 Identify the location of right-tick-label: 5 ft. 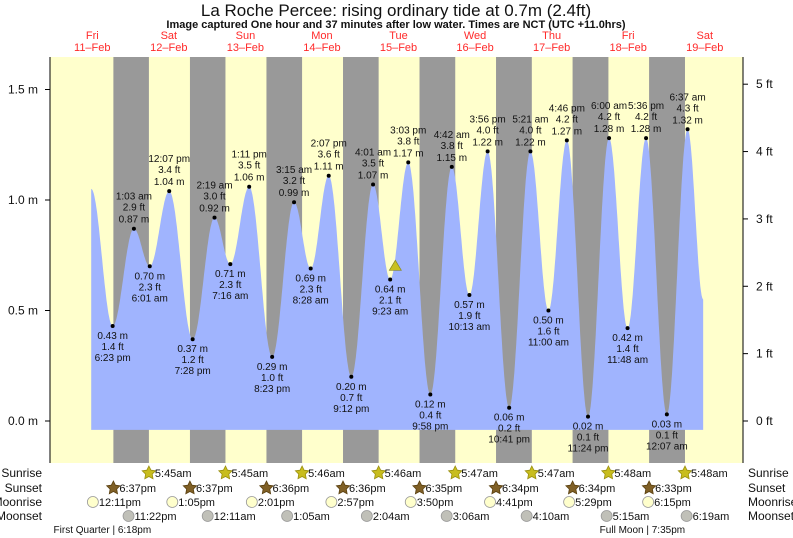
(764, 84).